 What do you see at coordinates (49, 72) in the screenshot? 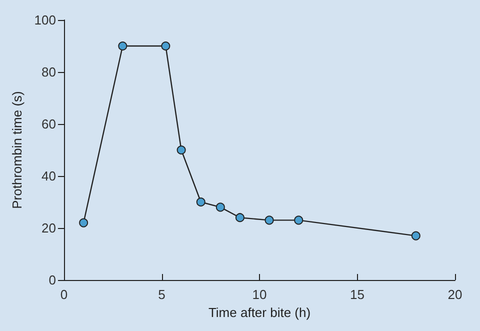
I see `y-tick-label: 80` at bounding box center [49, 72].